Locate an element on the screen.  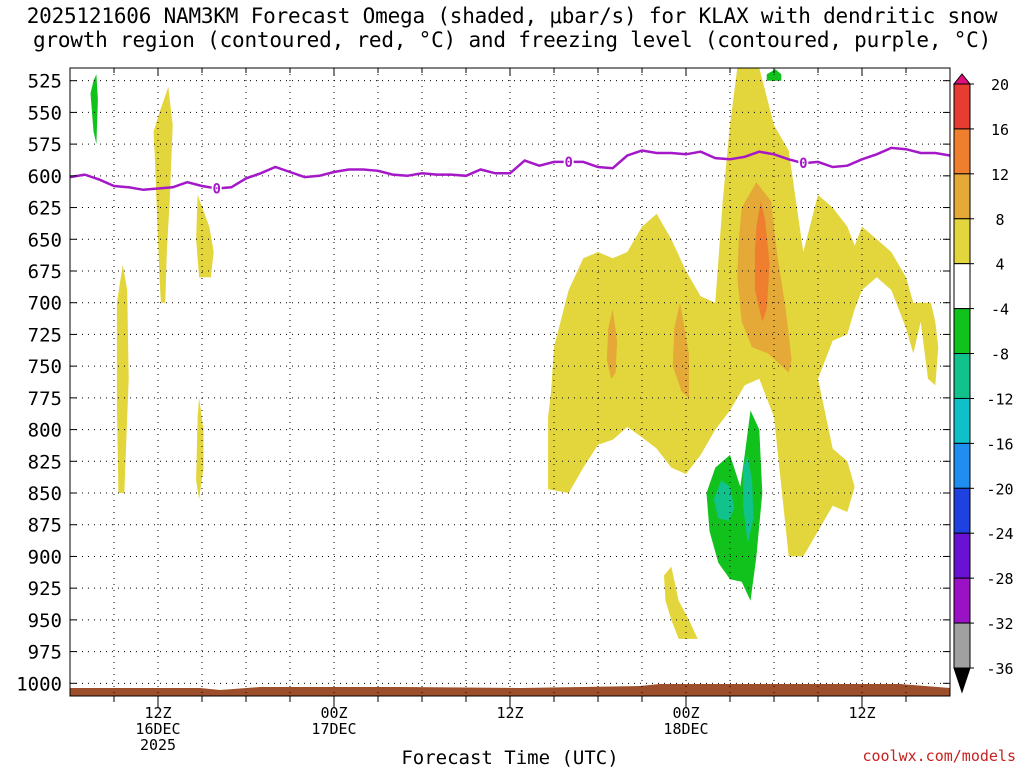
colorbar-bottom-arrow is located at coordinates (962, 680).